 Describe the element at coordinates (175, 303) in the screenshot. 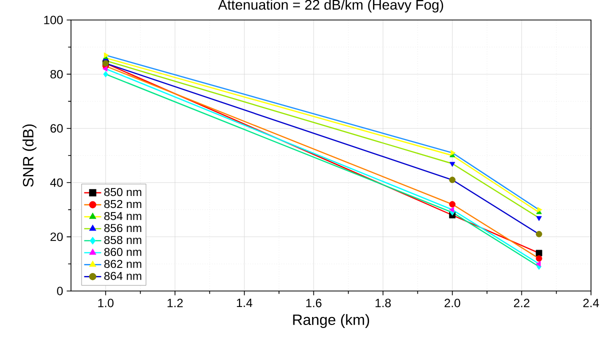

I see `x-tick-label: 1.2` at that location.